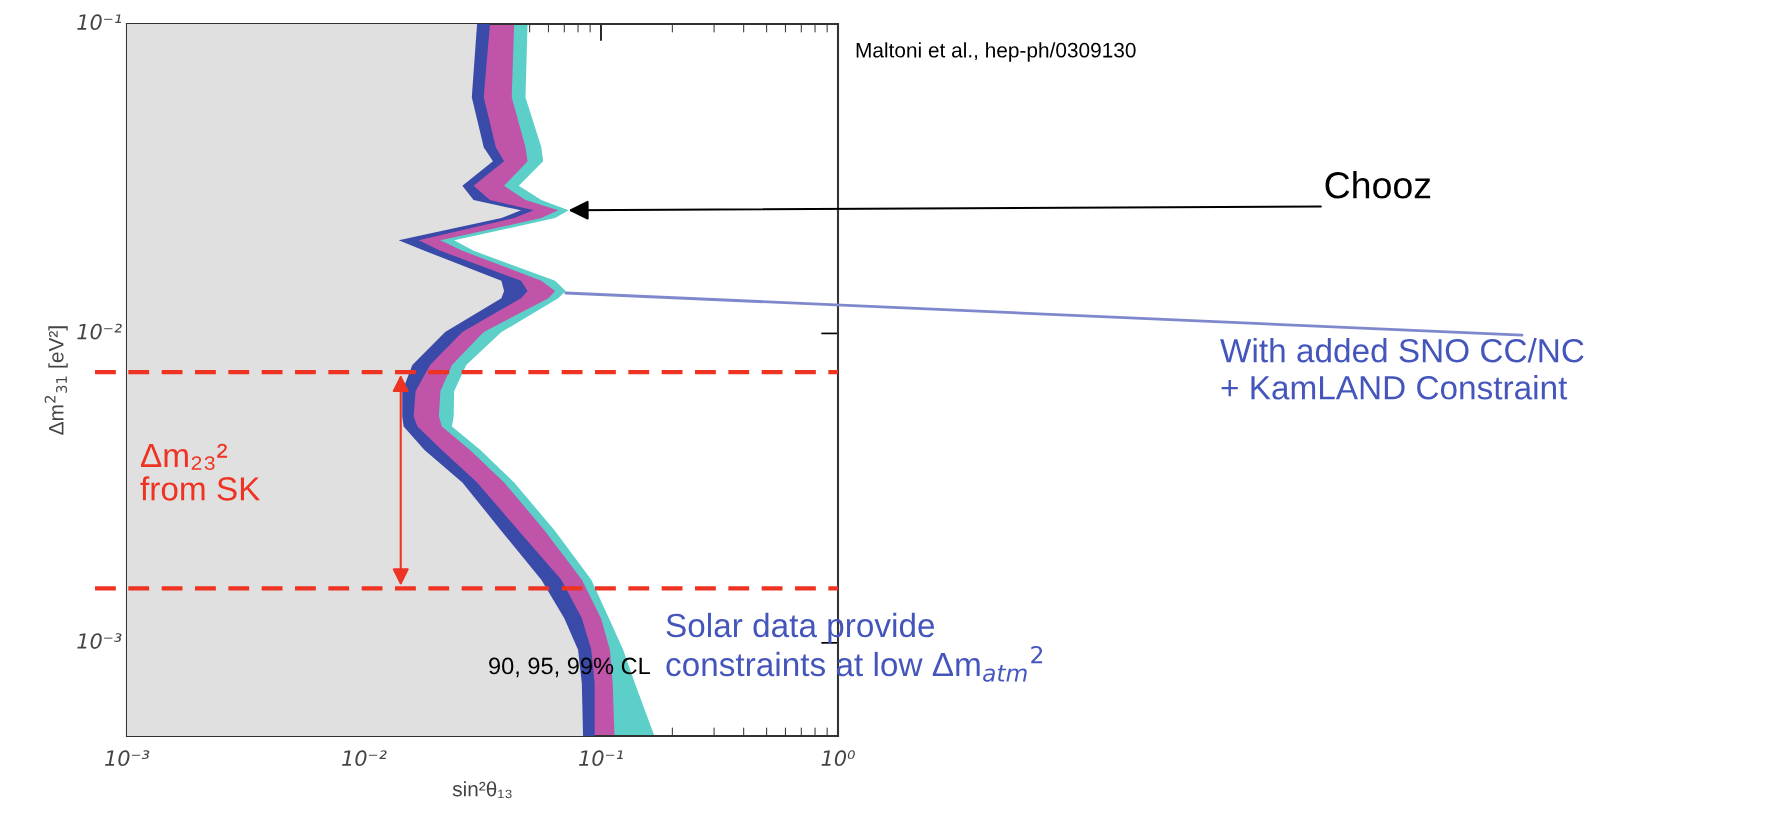 The image size is (1772, 830). I want to click on x-tick-label: 10⁻¹, so click(601, 758).